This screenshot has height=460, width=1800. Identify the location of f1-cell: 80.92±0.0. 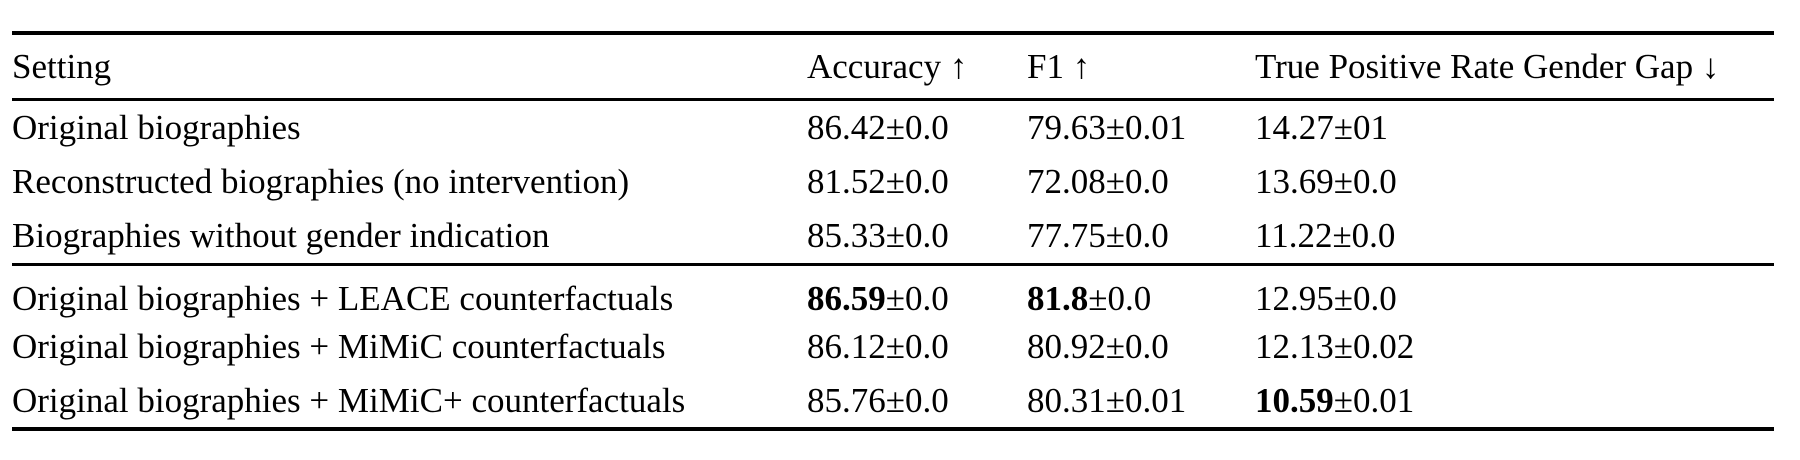
(1141, 346).